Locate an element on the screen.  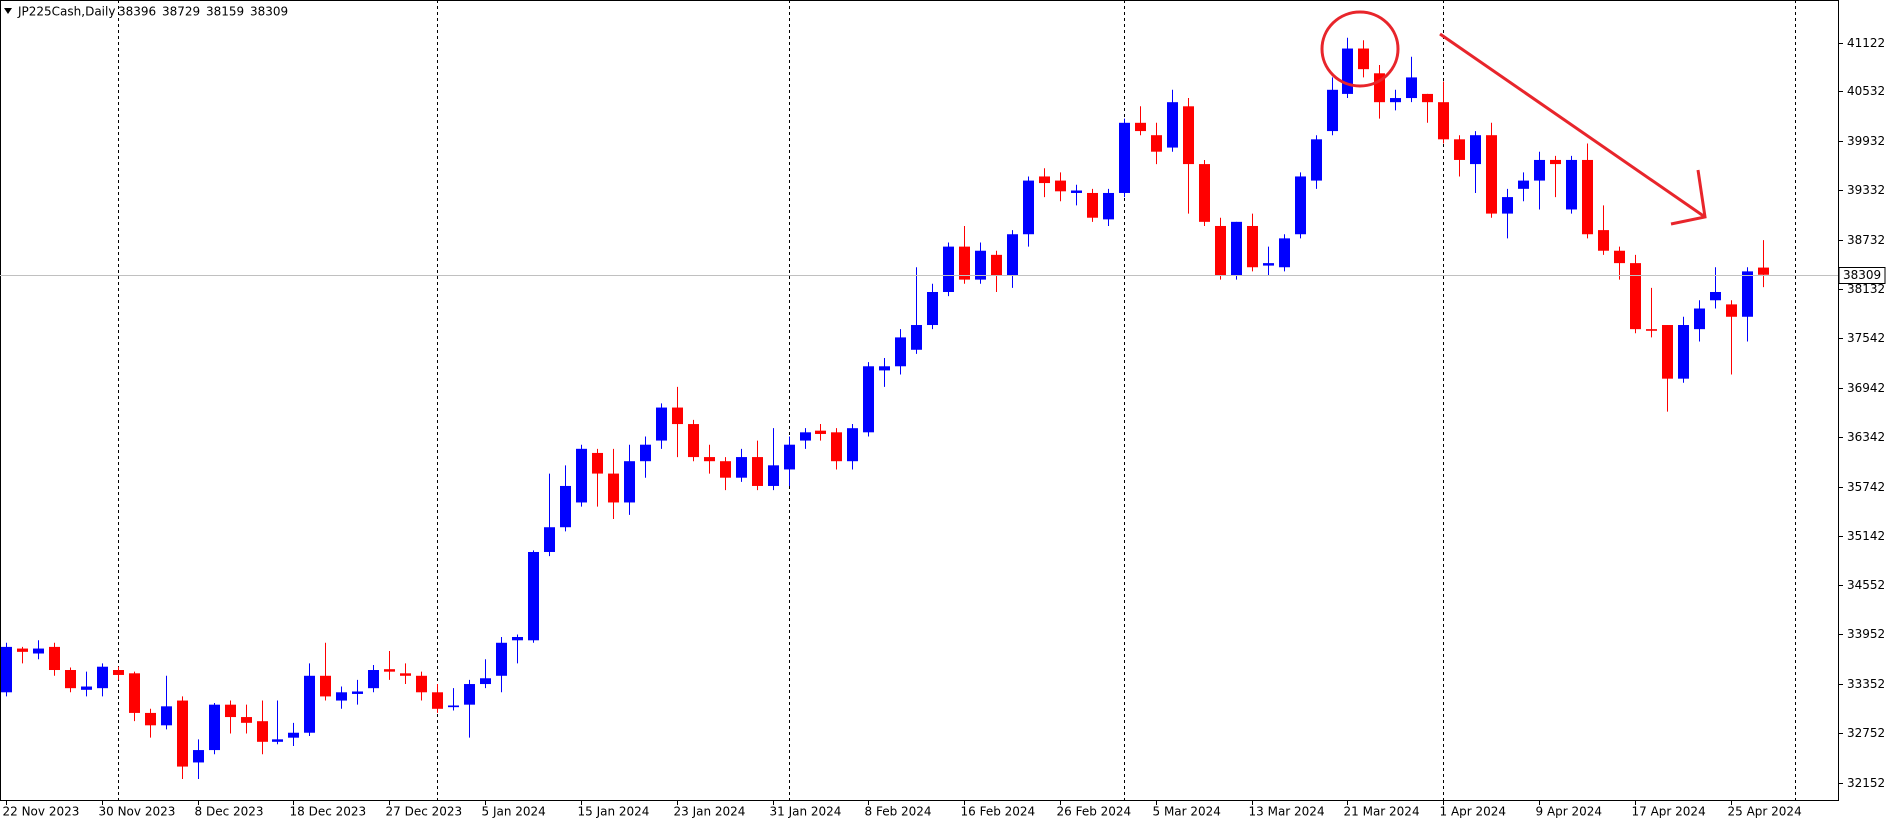
y-tick-label: 35142 is located at coordinates (1866, 536).